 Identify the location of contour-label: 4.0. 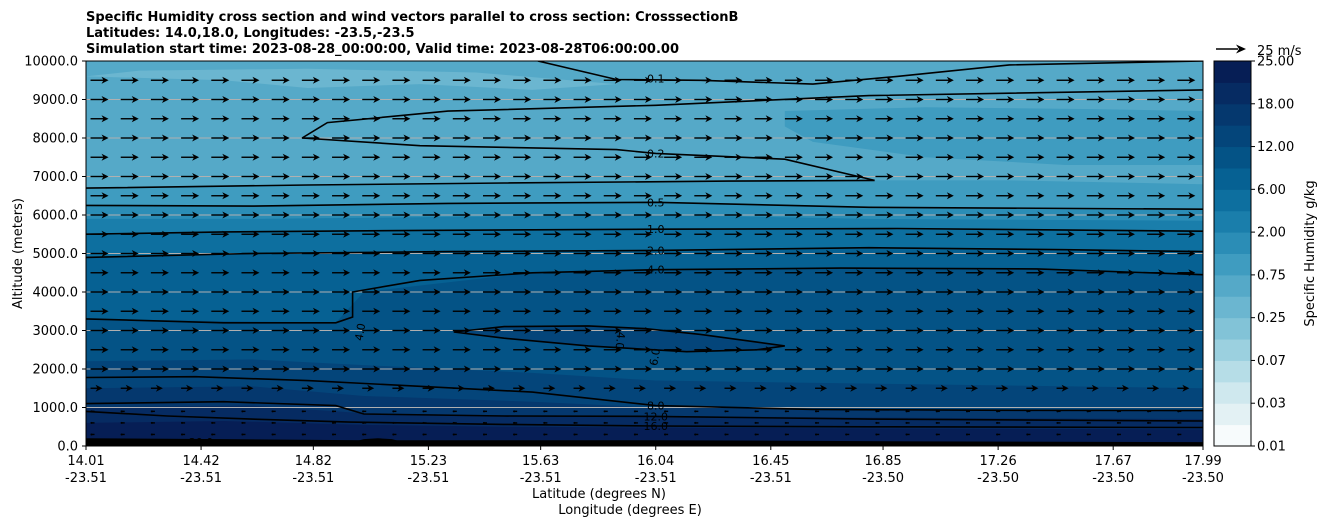
(360, 331).